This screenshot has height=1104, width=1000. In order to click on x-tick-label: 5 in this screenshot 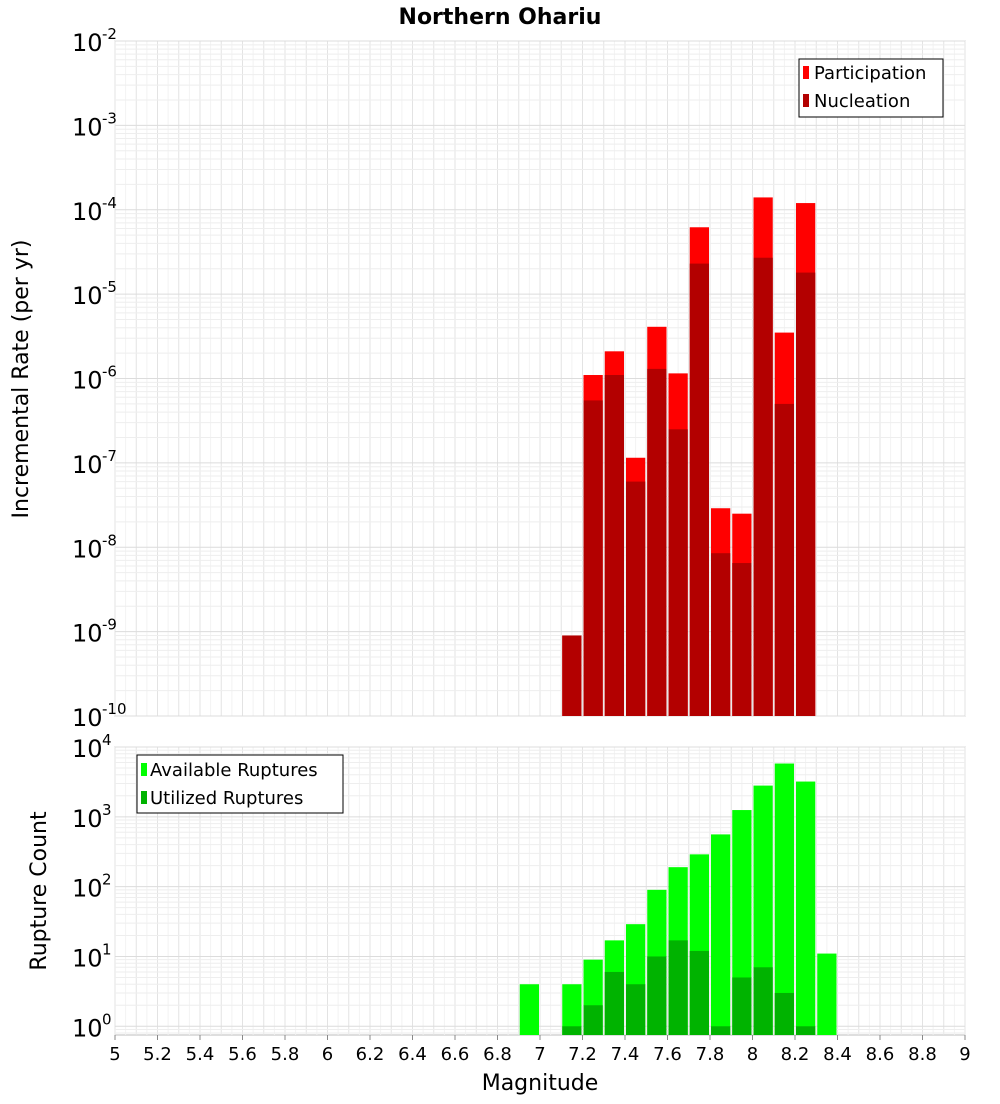, I will do `click(114, 1054)`.